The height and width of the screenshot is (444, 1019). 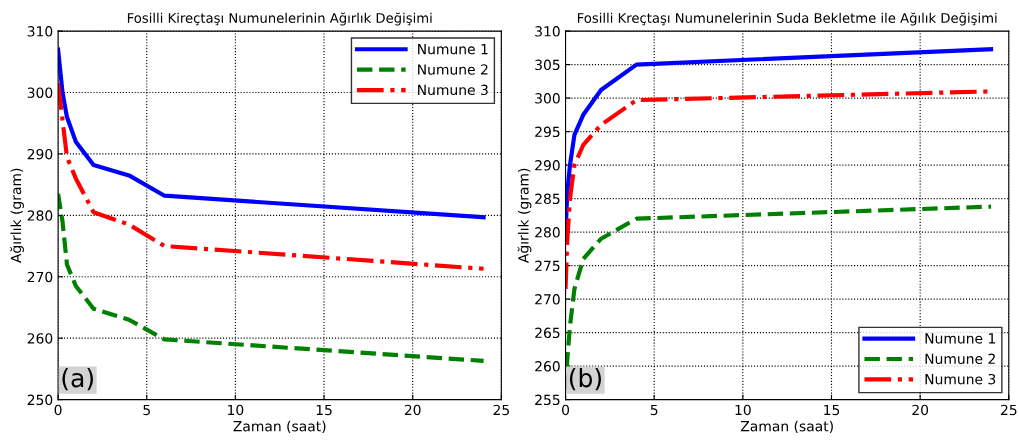 What do you see at coordinates (547, 266) in the screenshot?
I see `y-tick-label: 275` at bounding box center [547, 266].